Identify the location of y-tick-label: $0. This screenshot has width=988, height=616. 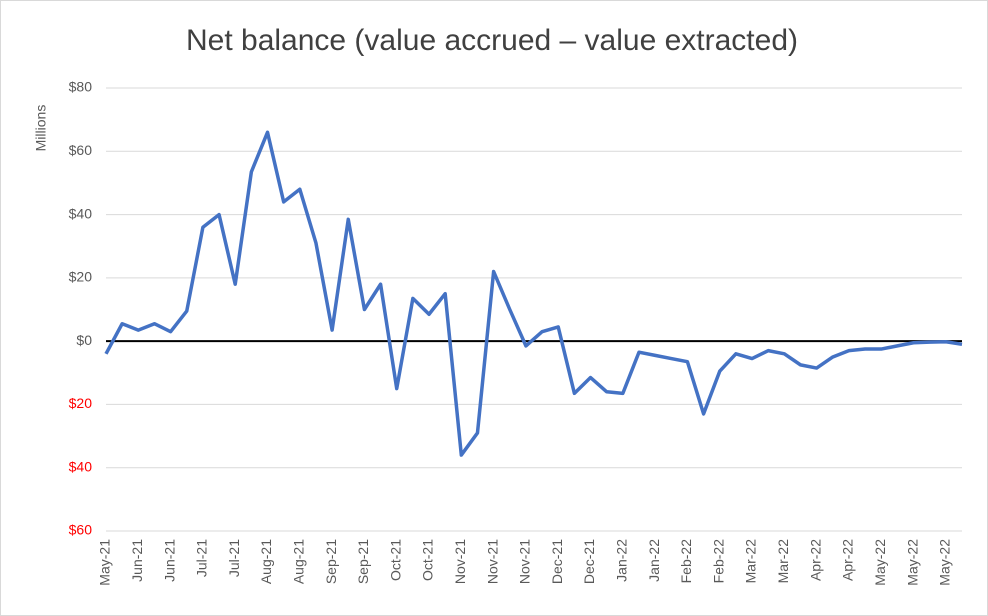
(84, 340).